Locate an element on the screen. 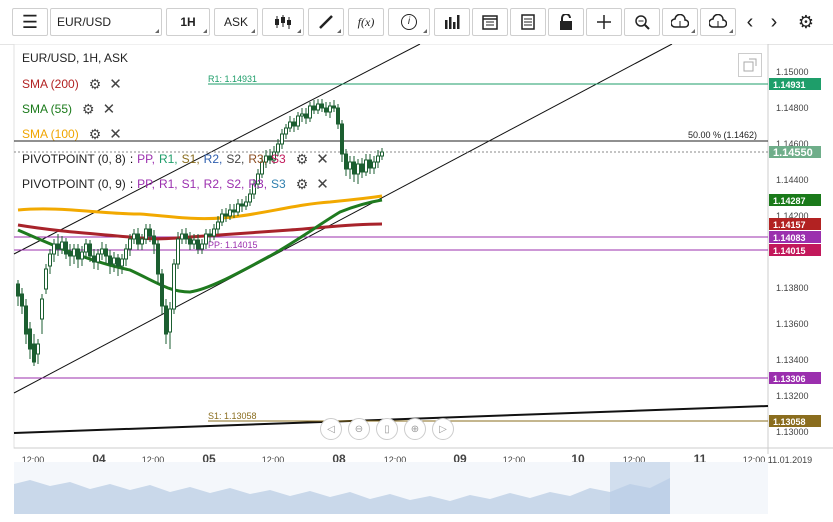 This screenshot has width=833, height=522. document-icon is located at coordinates (528, 22).